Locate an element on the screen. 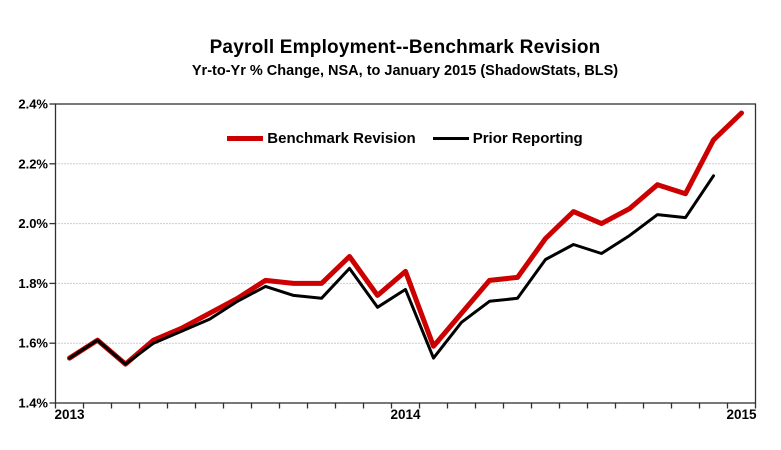  legend-label-prior-reporting: Prior Reporting is located at coordinates (527, 138).